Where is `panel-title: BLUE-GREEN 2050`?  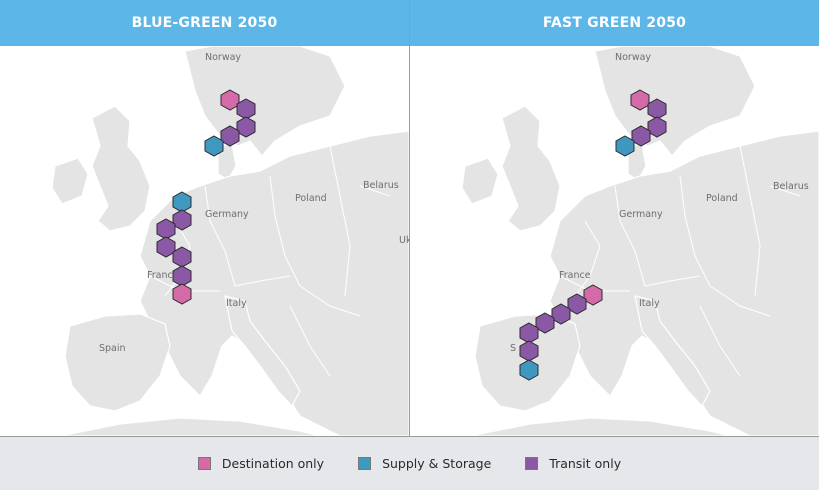
panel-title: BLUE-GREEN 2050 is located at coordinates (204, 23).